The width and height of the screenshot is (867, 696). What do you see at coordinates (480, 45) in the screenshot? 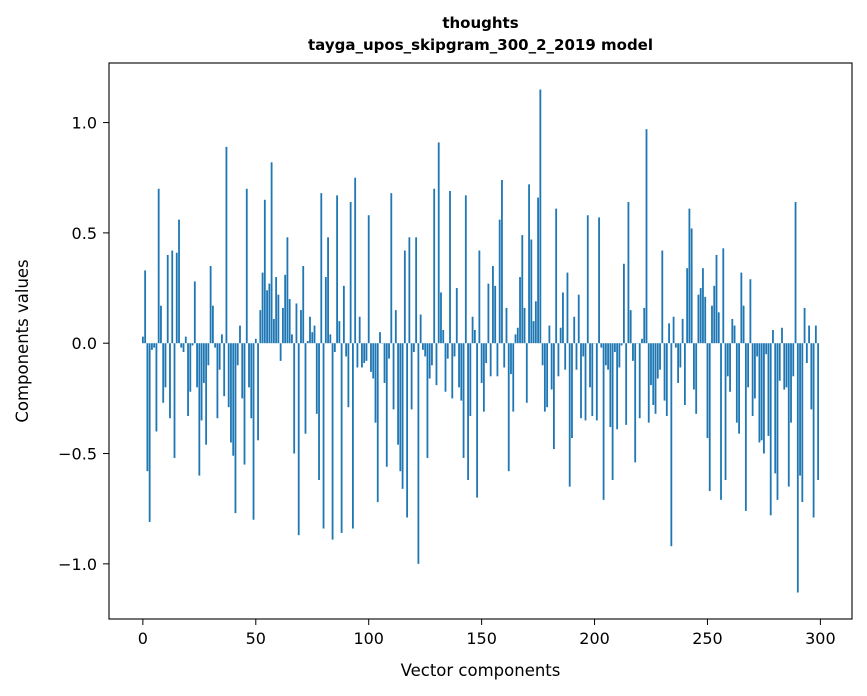
I see `chart-subtitle: tayga_upos_skipgram_300_2_2019 model` at bounding box center [480, 45].